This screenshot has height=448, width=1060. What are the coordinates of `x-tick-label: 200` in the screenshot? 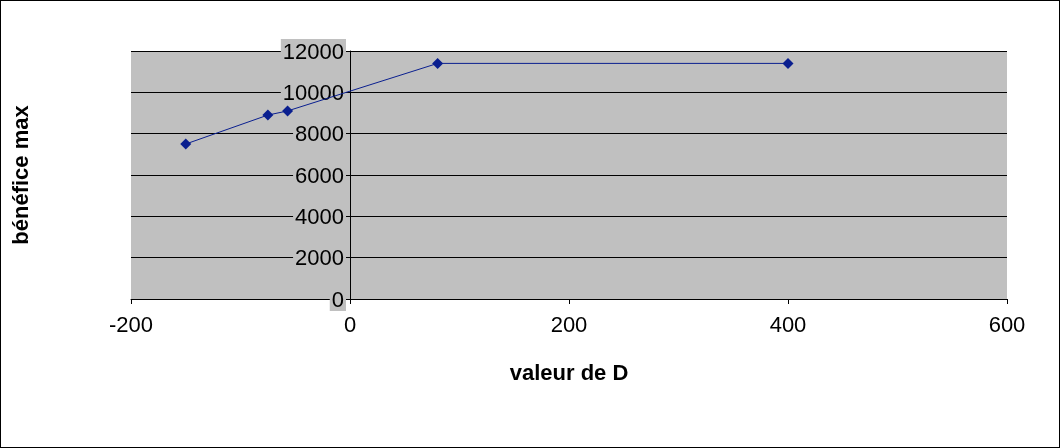 It's located at (569, 324).